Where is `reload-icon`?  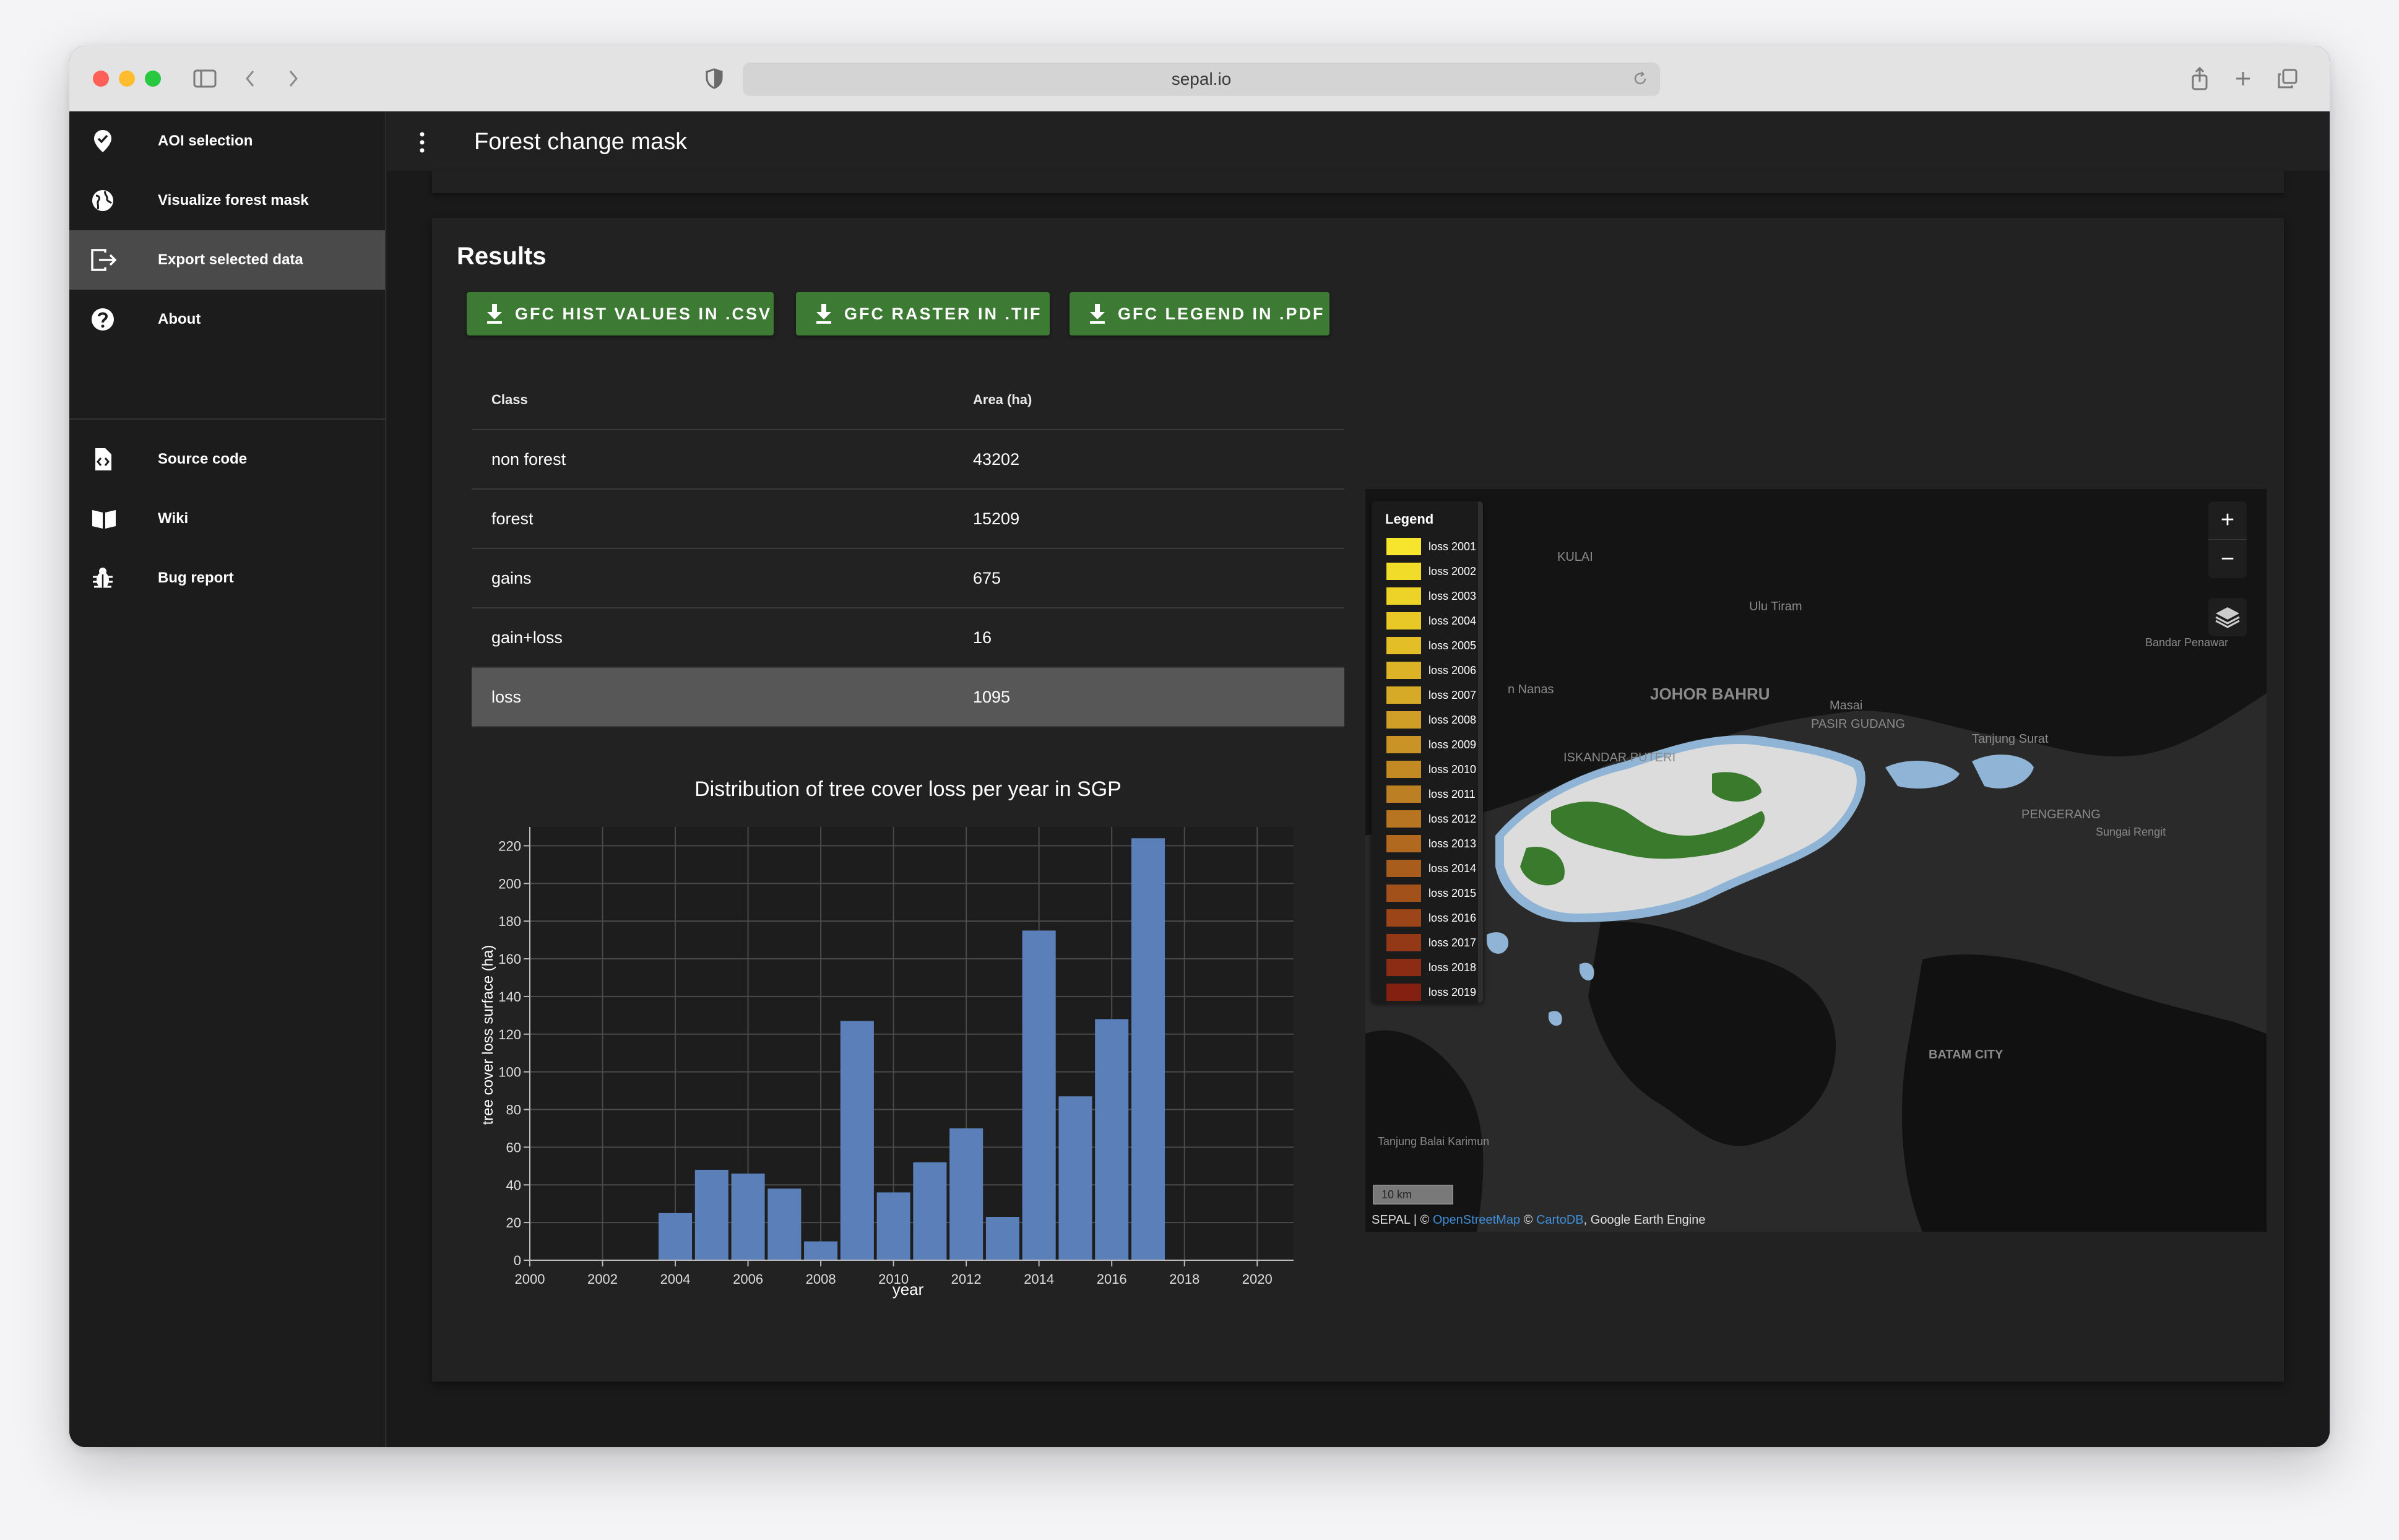 reload-icon is located at coordinates (1640, 81).